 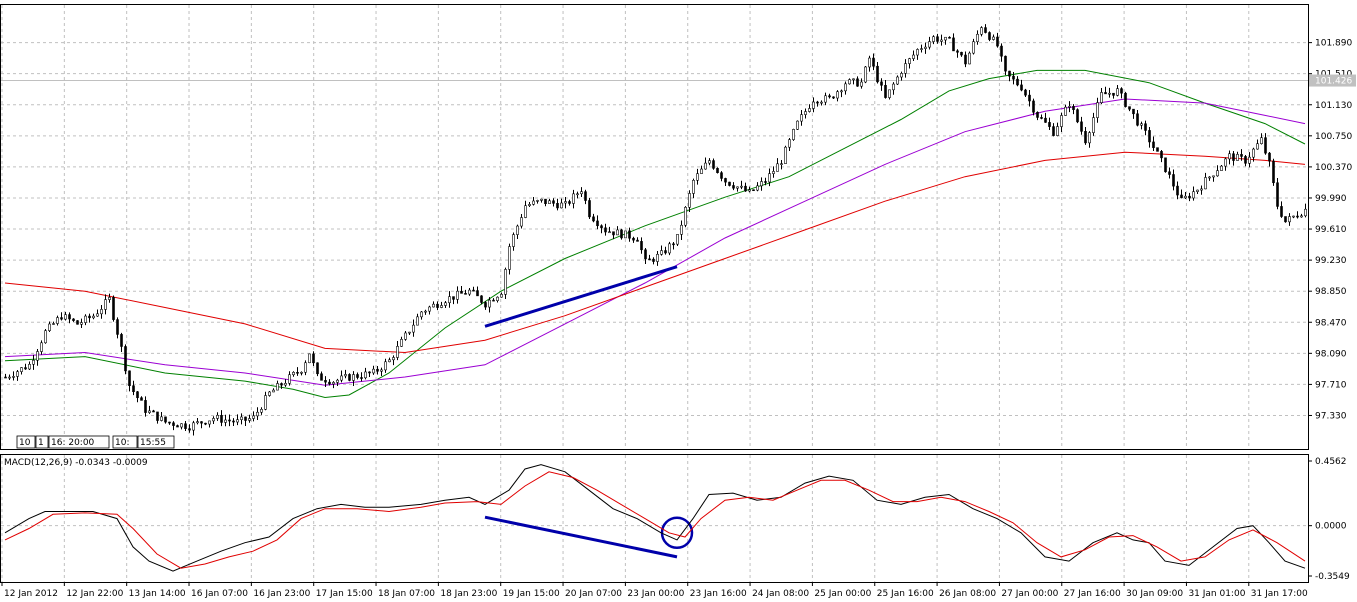 I want to click on price-tick-label: 101.890, so click(x=1333, y=44).